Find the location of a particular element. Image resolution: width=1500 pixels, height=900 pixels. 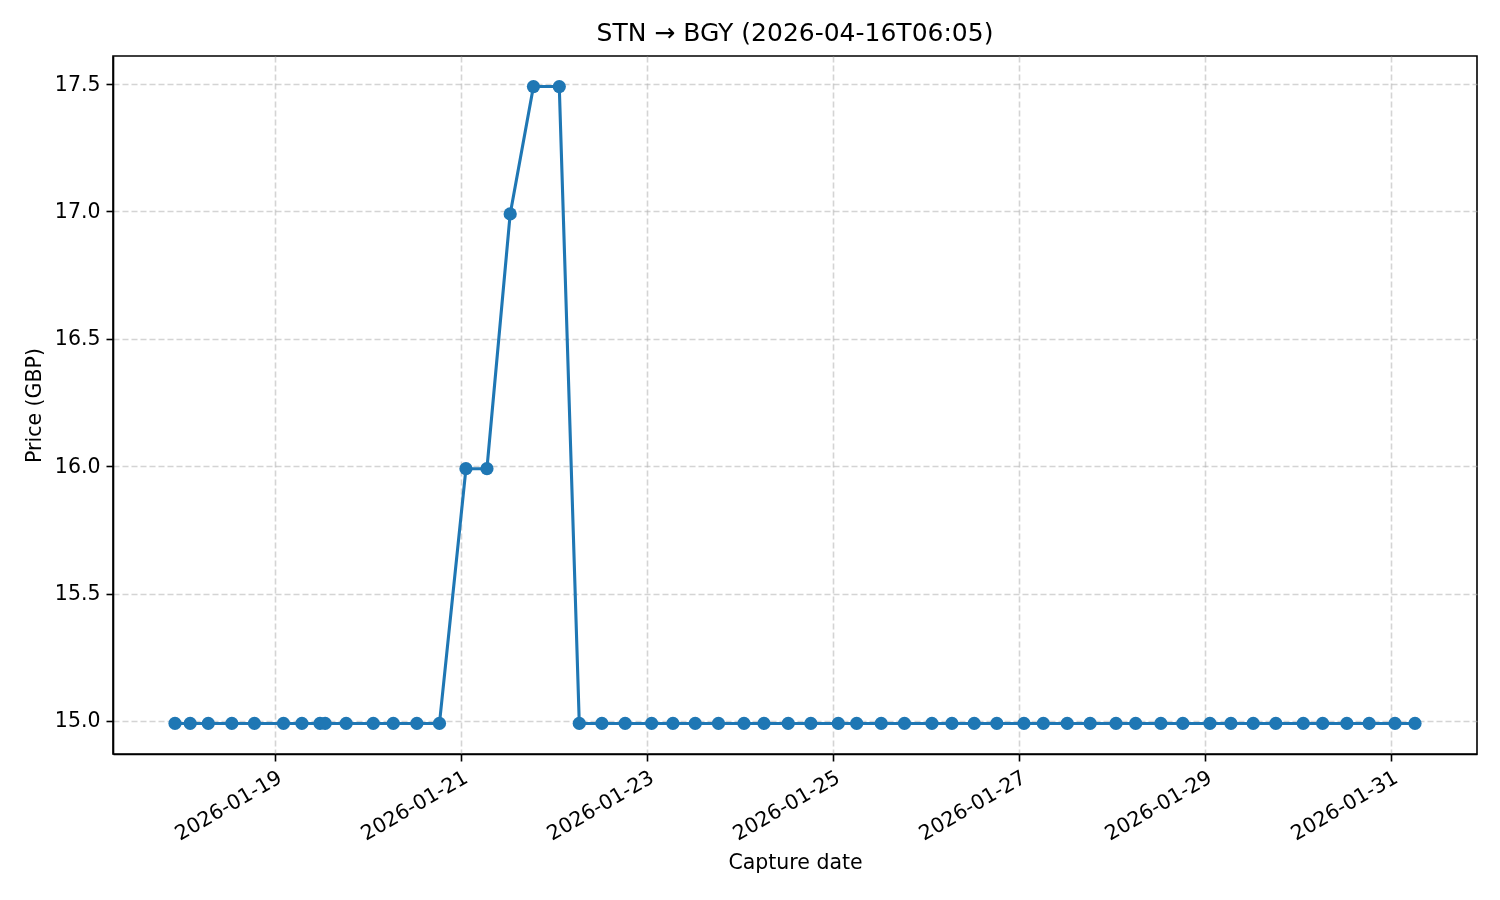

y-tick-label: 16.5 is located at coordinates (77, 338).